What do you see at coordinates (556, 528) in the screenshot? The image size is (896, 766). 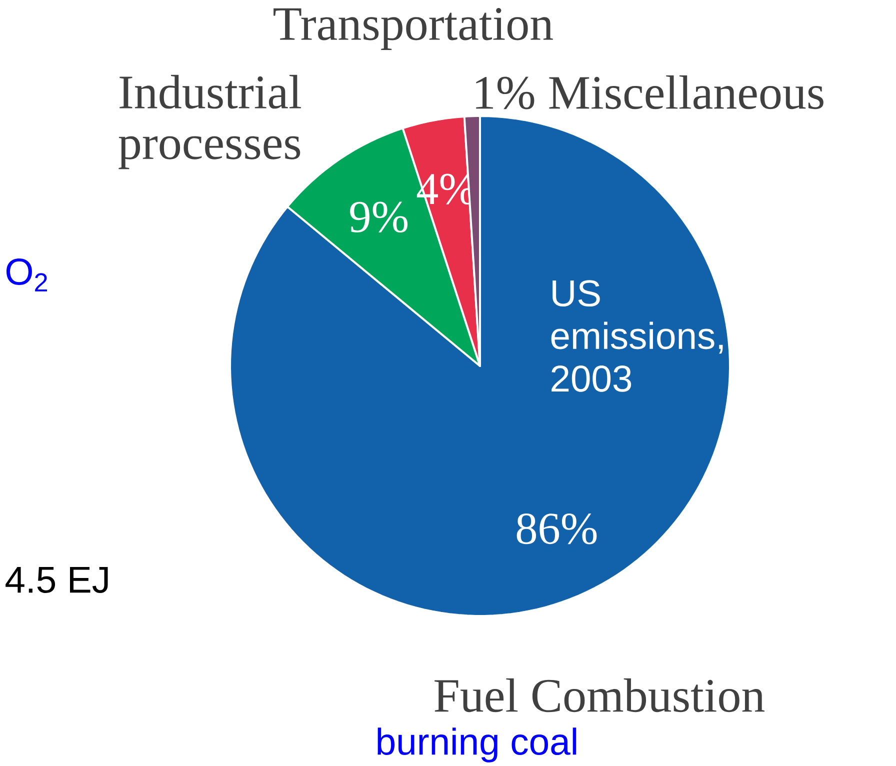 I see `data-label: 86%` at bounding box center [556, 528].